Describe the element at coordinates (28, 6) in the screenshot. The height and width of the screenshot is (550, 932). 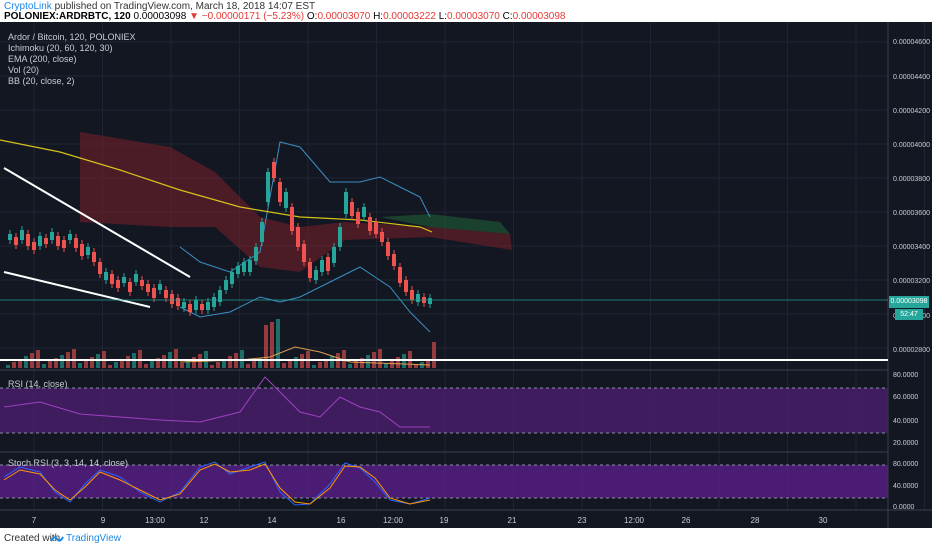
I see `publisher-name: CryptoLink` at that location.